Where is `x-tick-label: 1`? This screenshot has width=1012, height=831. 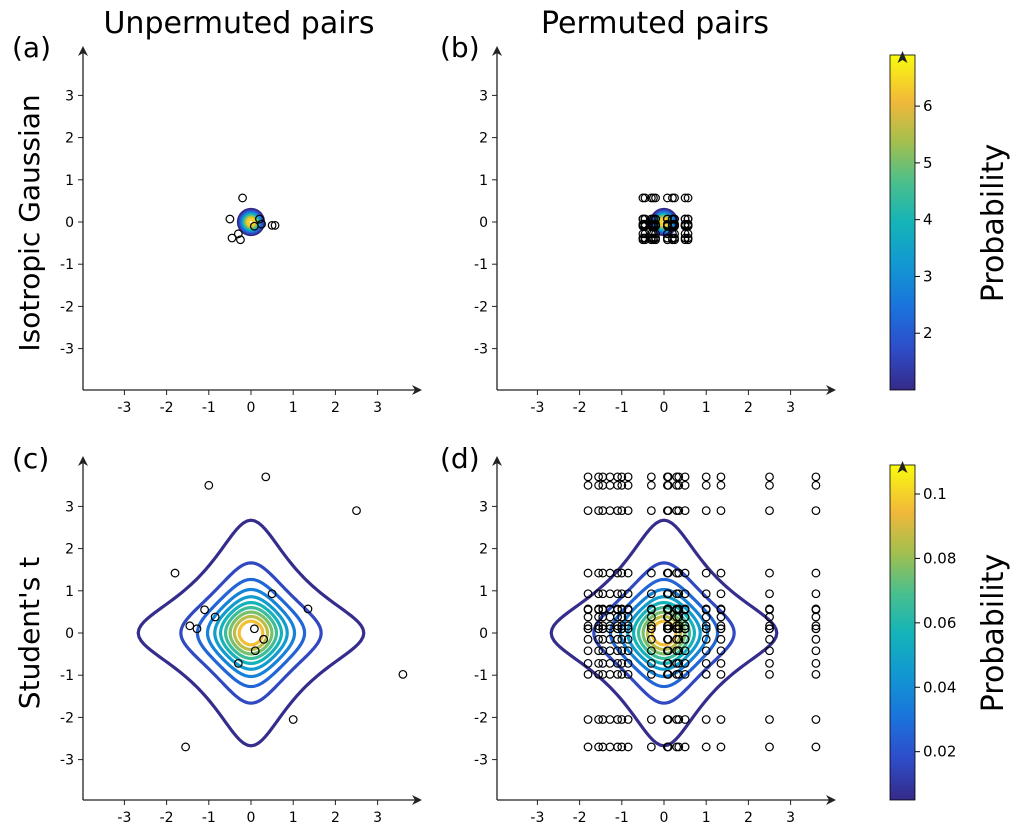
x-tick-label: 1 is located at coordinates (706, 408).